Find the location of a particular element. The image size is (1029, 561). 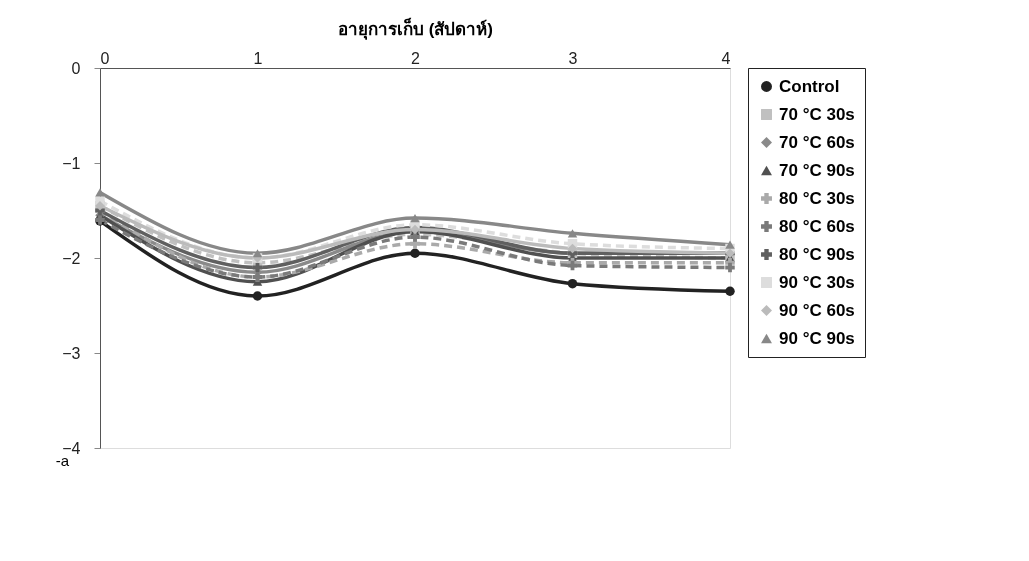

x-tick-label: 0 is located at coordinates (105, 58).